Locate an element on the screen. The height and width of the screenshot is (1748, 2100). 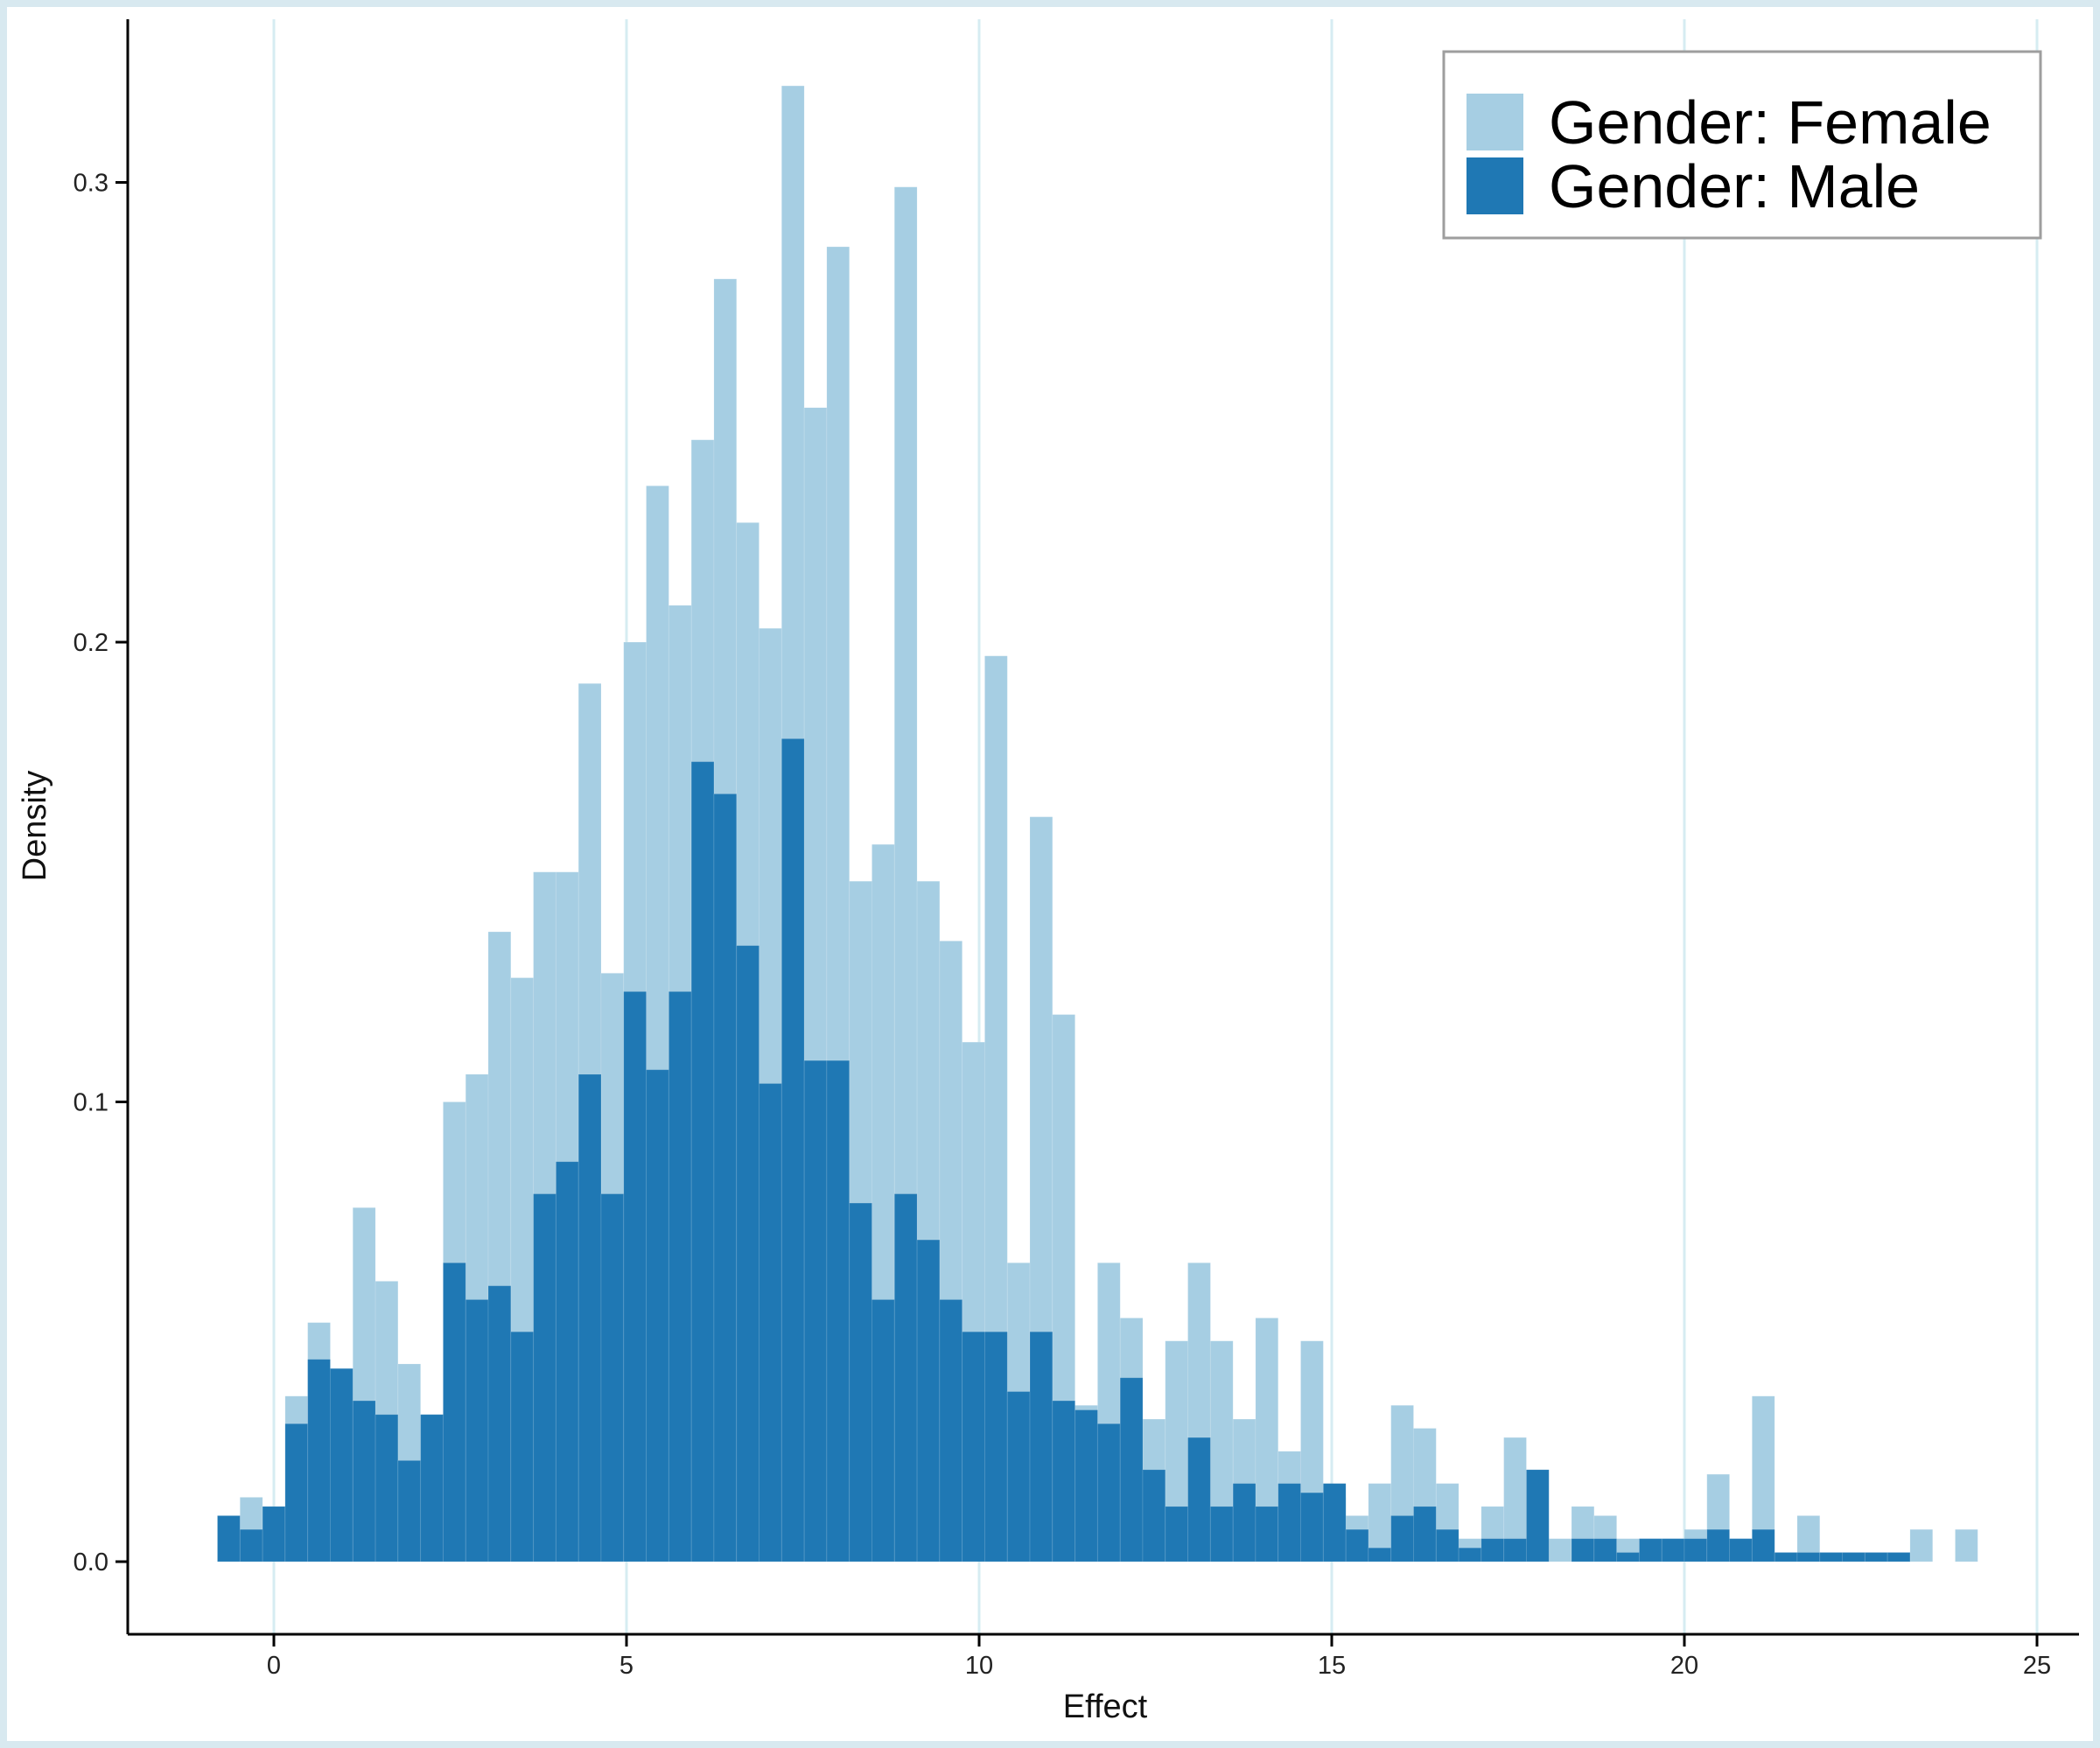
y-tick-label-2: 0.2 is located at coordinates (91, 643).